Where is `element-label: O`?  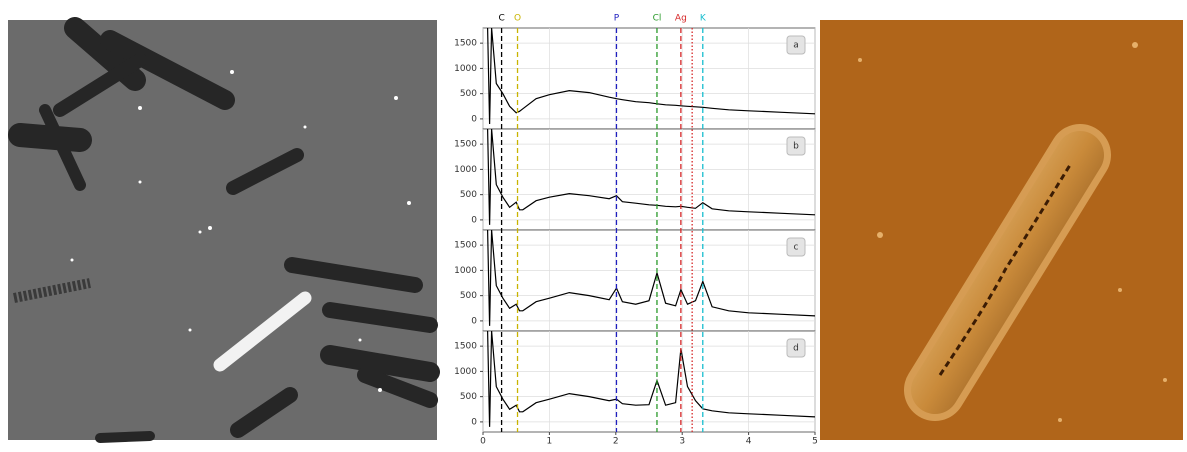 element-label: O is located at coordinates (517, 19).